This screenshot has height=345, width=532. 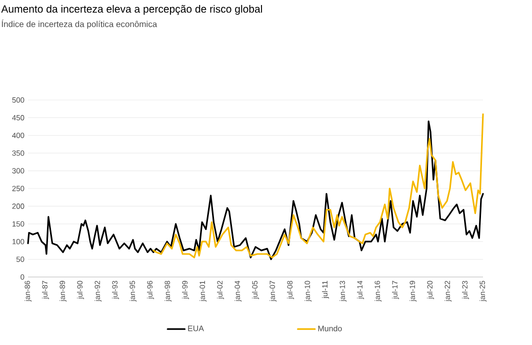 I want to click on legend-label: Mundo, so click(x=330, y=328).